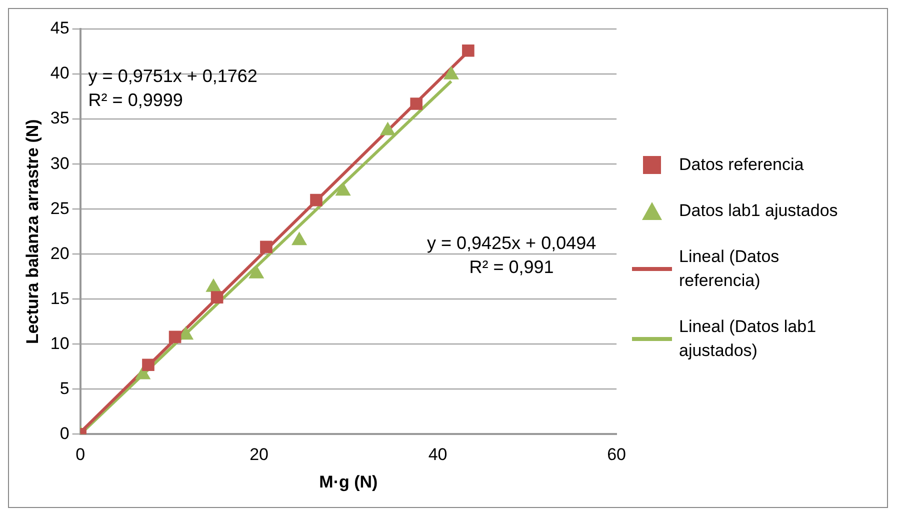 The image size is (898, 521). What do you see at coordinates (758, 211) in the screenshot?
I see `legend-label: Datos lab1 ajustados` at bounding box center [758, 211].